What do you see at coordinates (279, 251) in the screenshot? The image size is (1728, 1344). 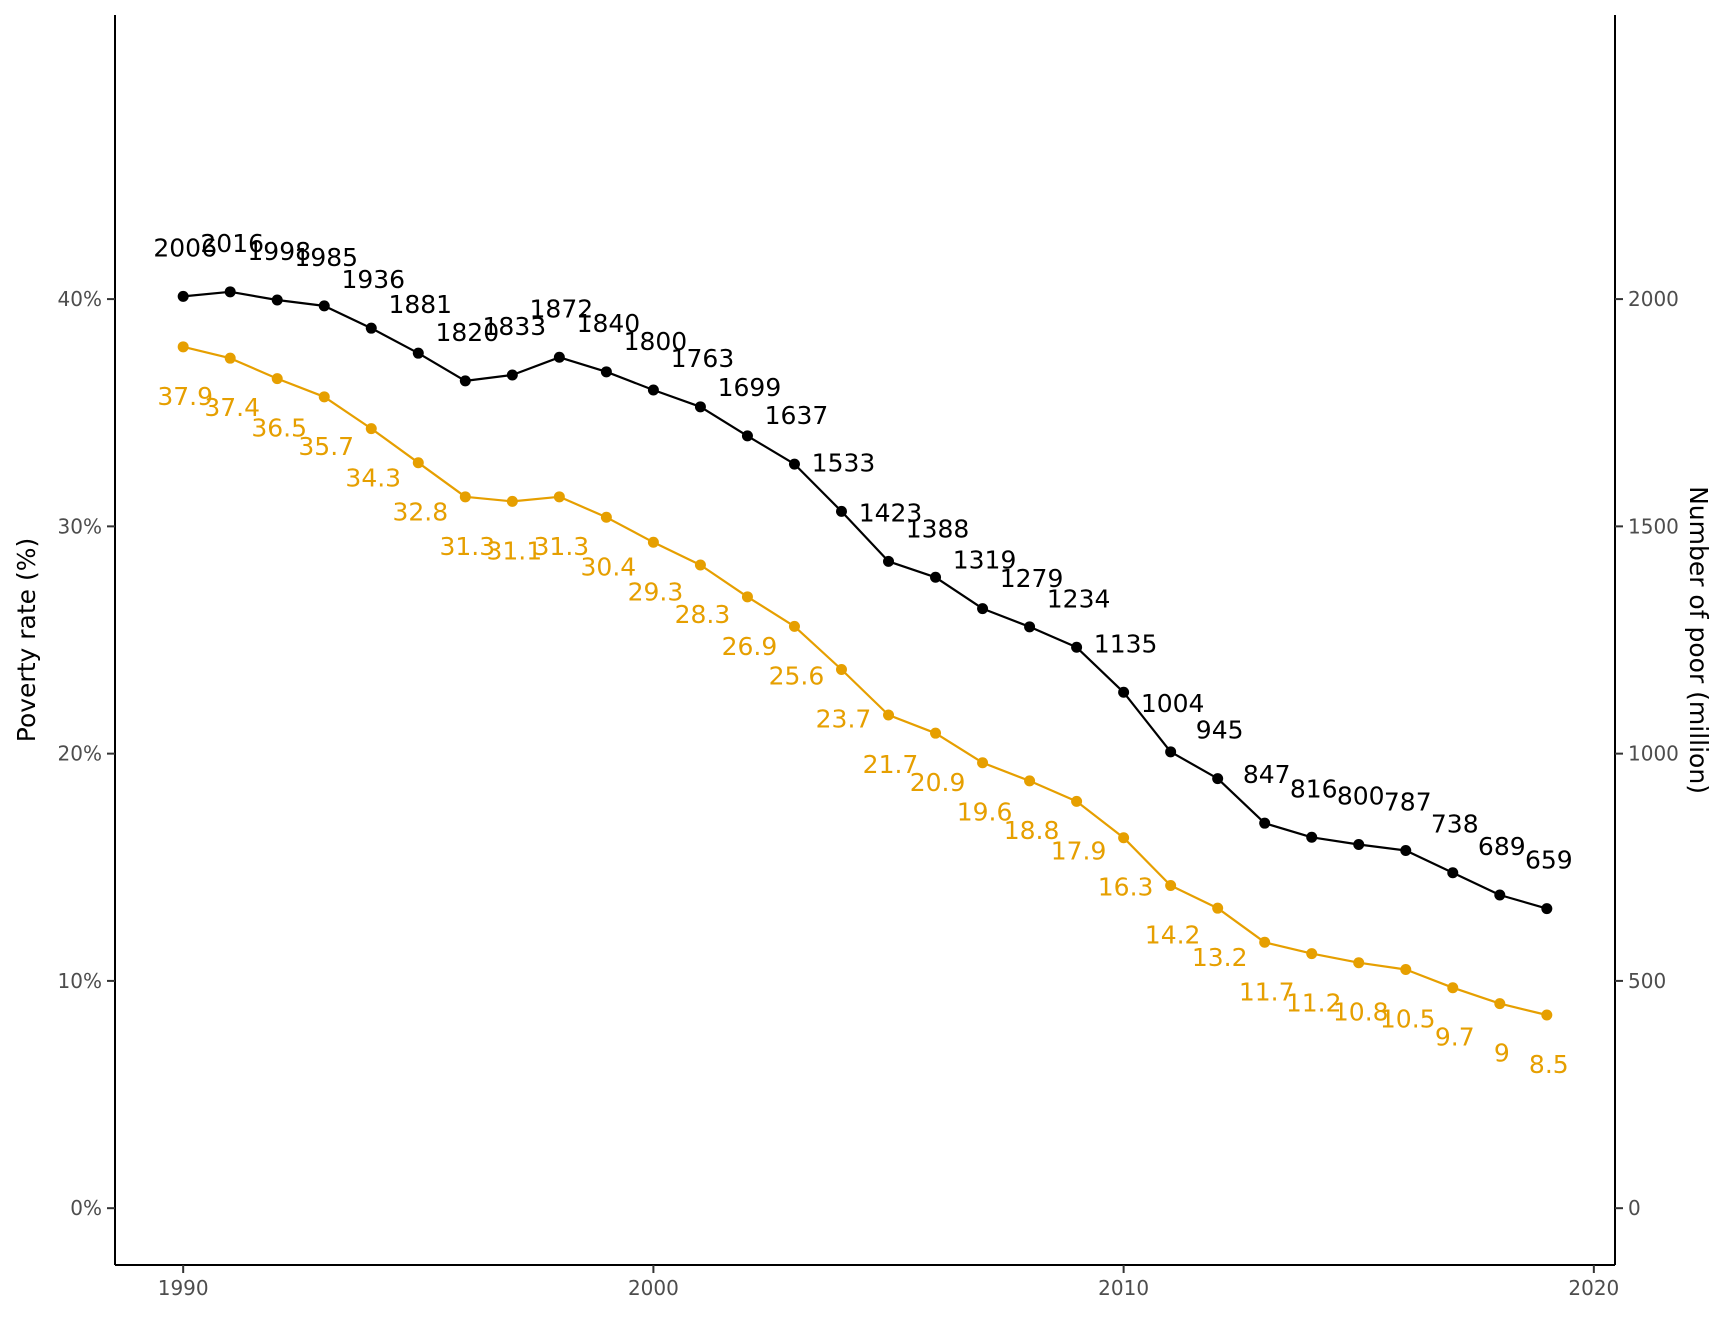 I see `number-of-poor-label: 1998` at bounding box center [279, 251].